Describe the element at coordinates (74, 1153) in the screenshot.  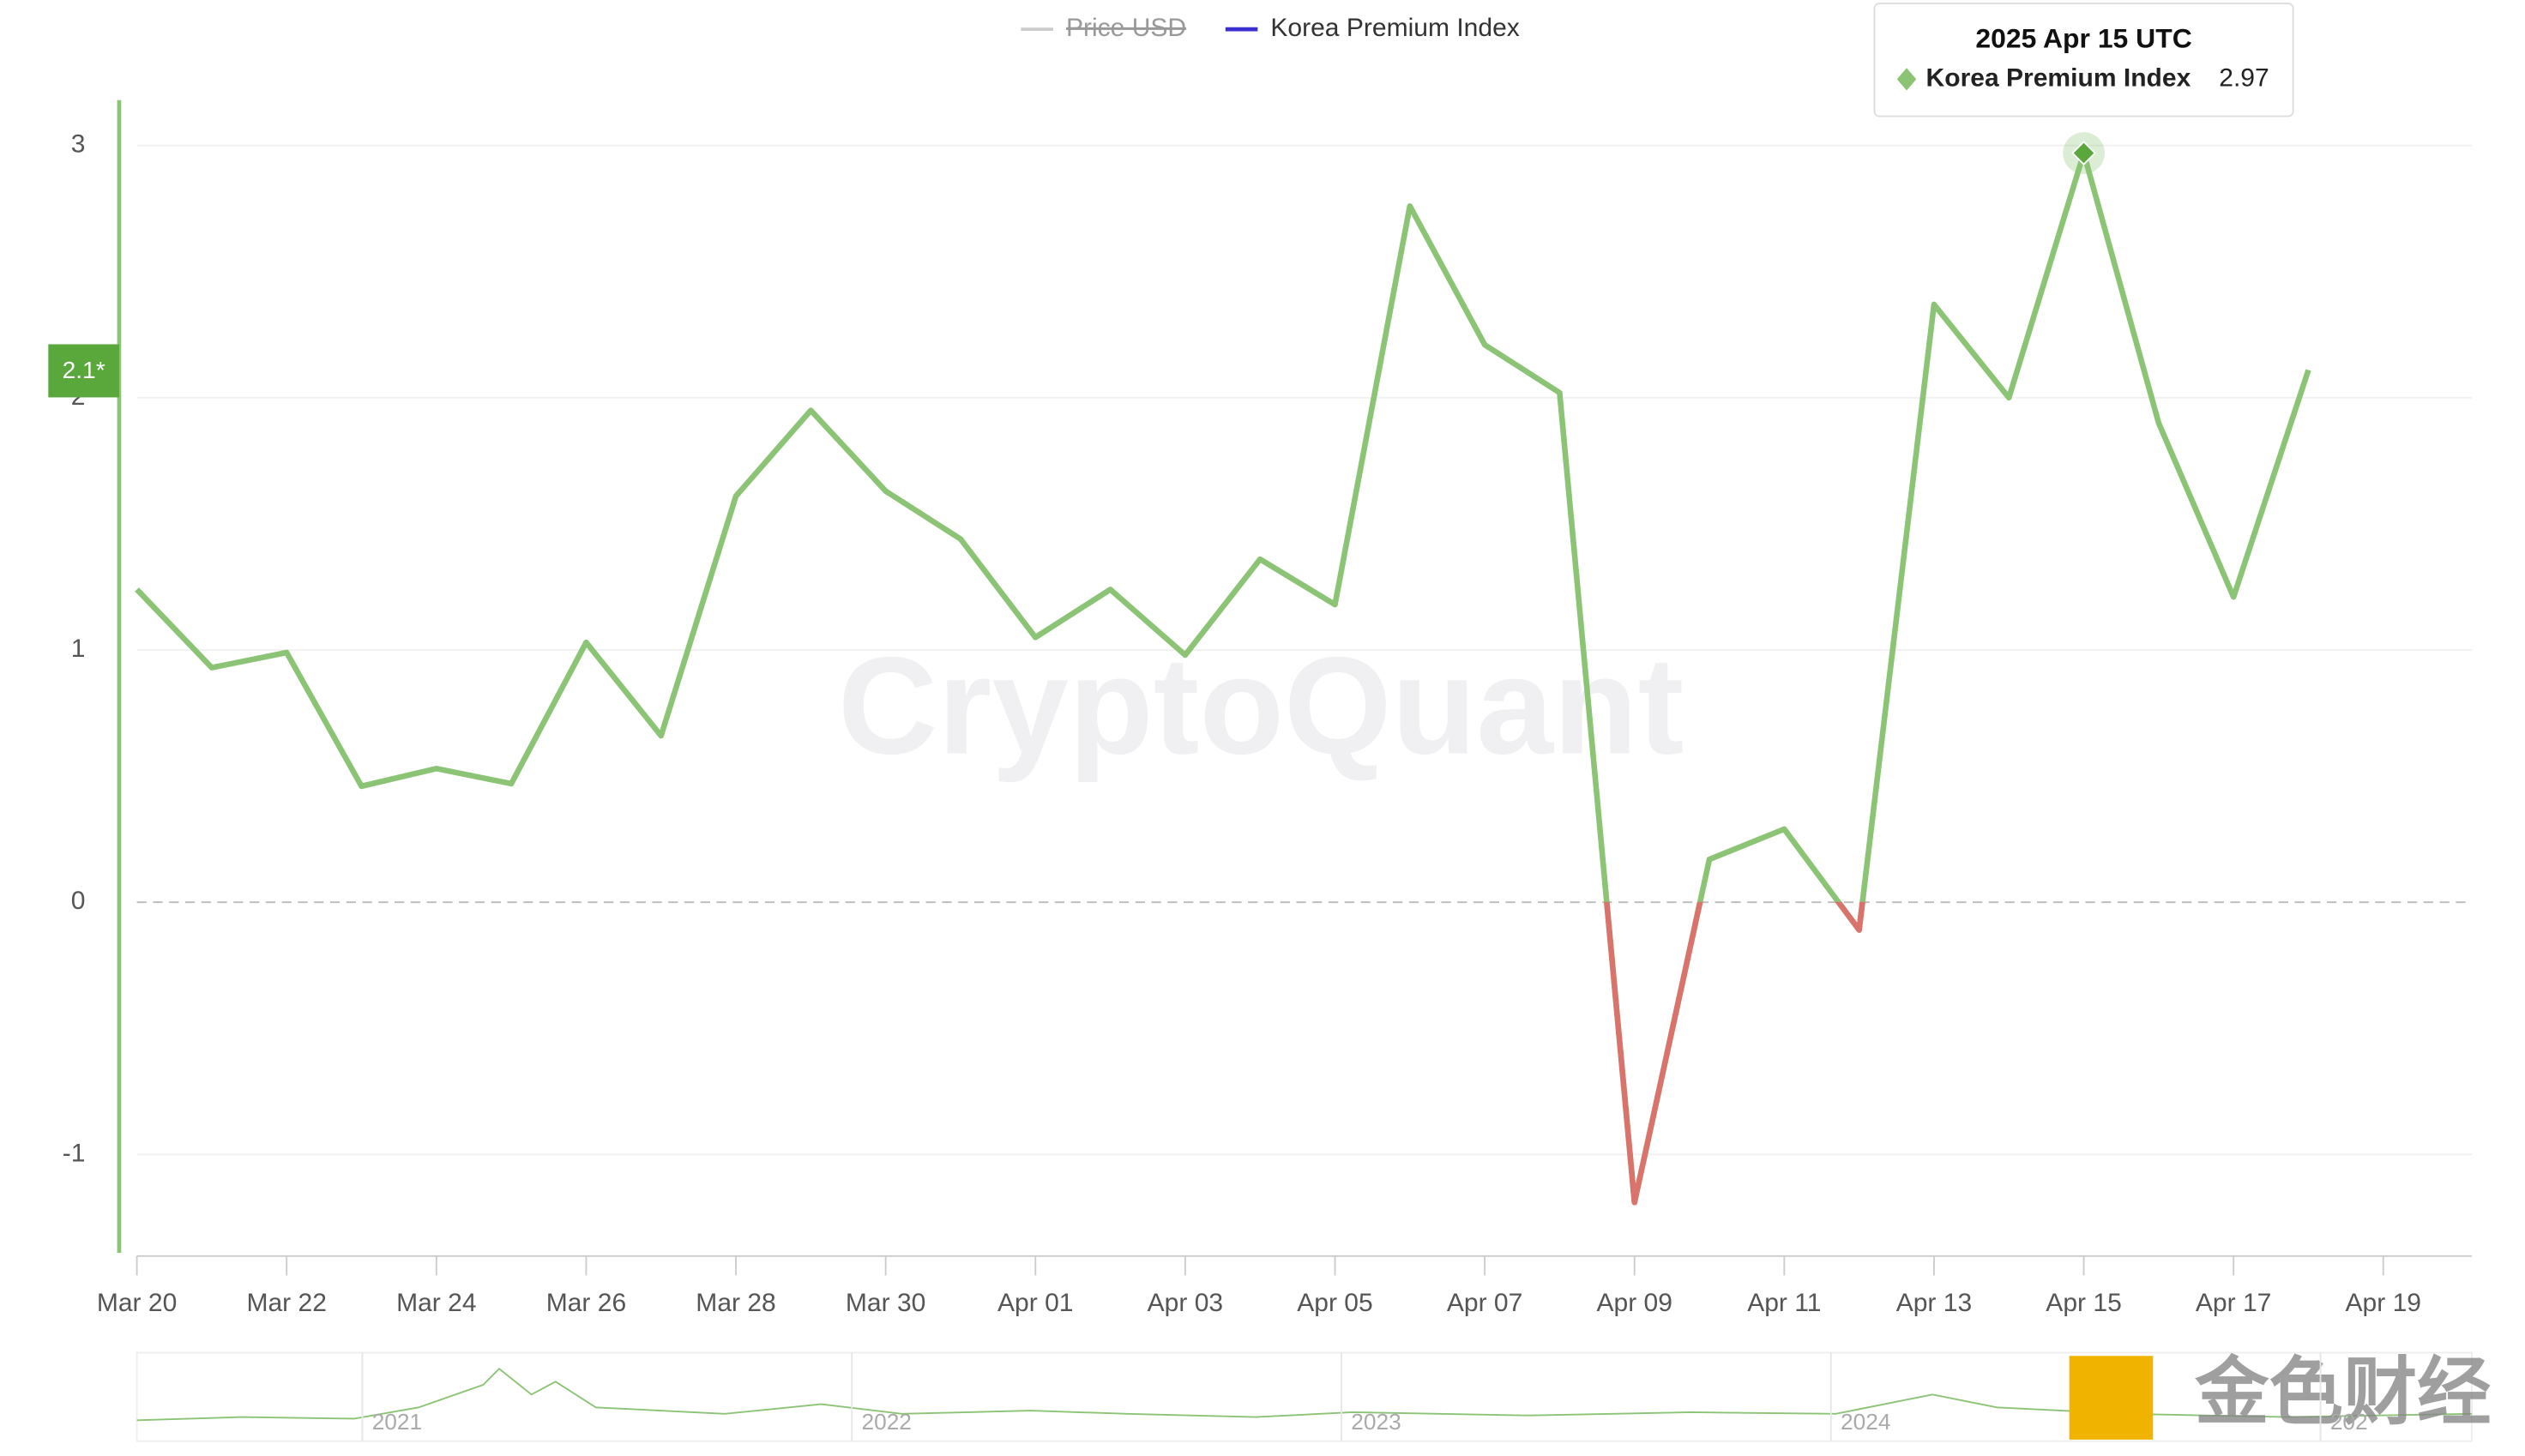
I see `y-tick-label: -1` at that location.